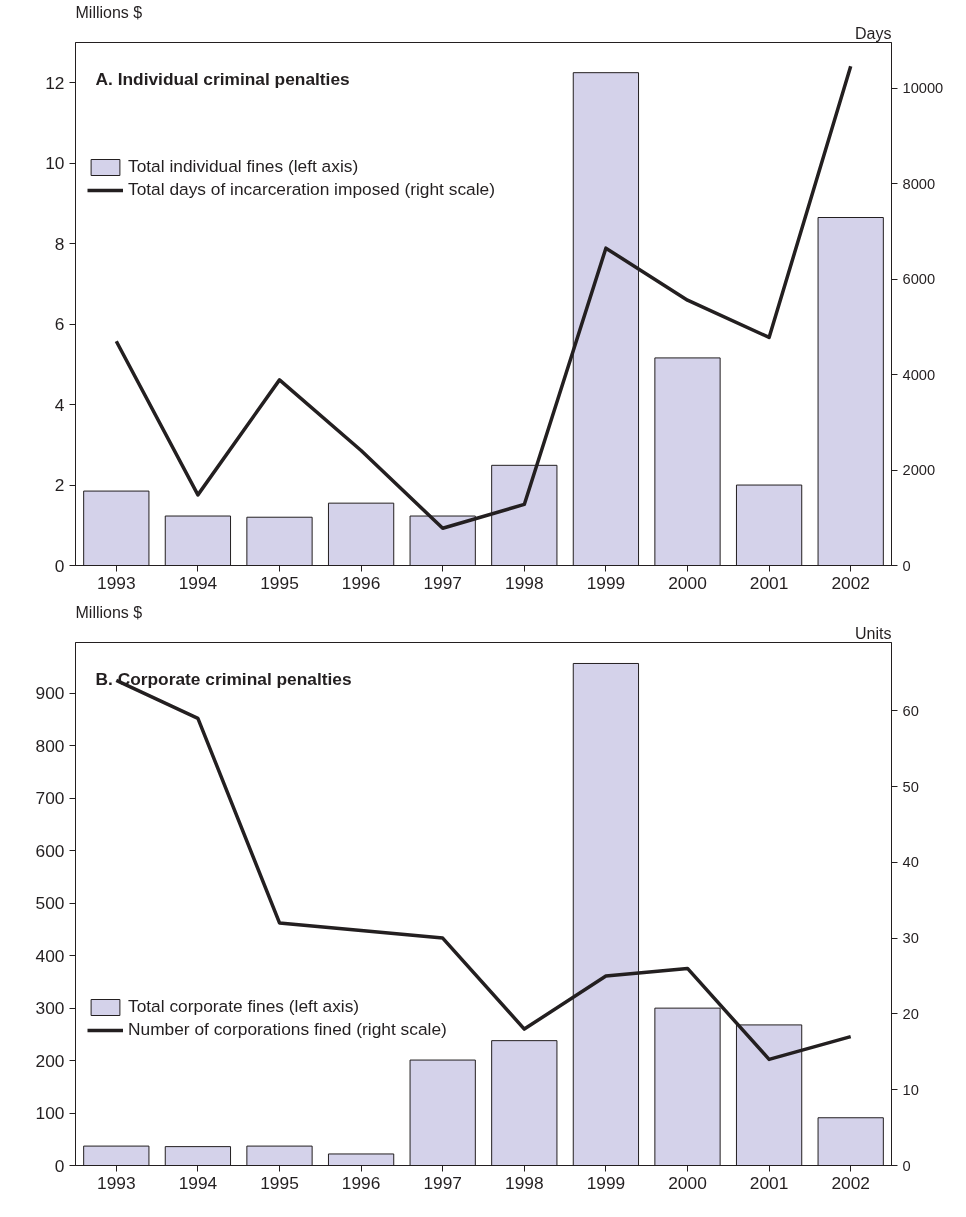 This screenshot has width=966, height=1217. I want to click on y-tick-label: 400, so click(50, 955).